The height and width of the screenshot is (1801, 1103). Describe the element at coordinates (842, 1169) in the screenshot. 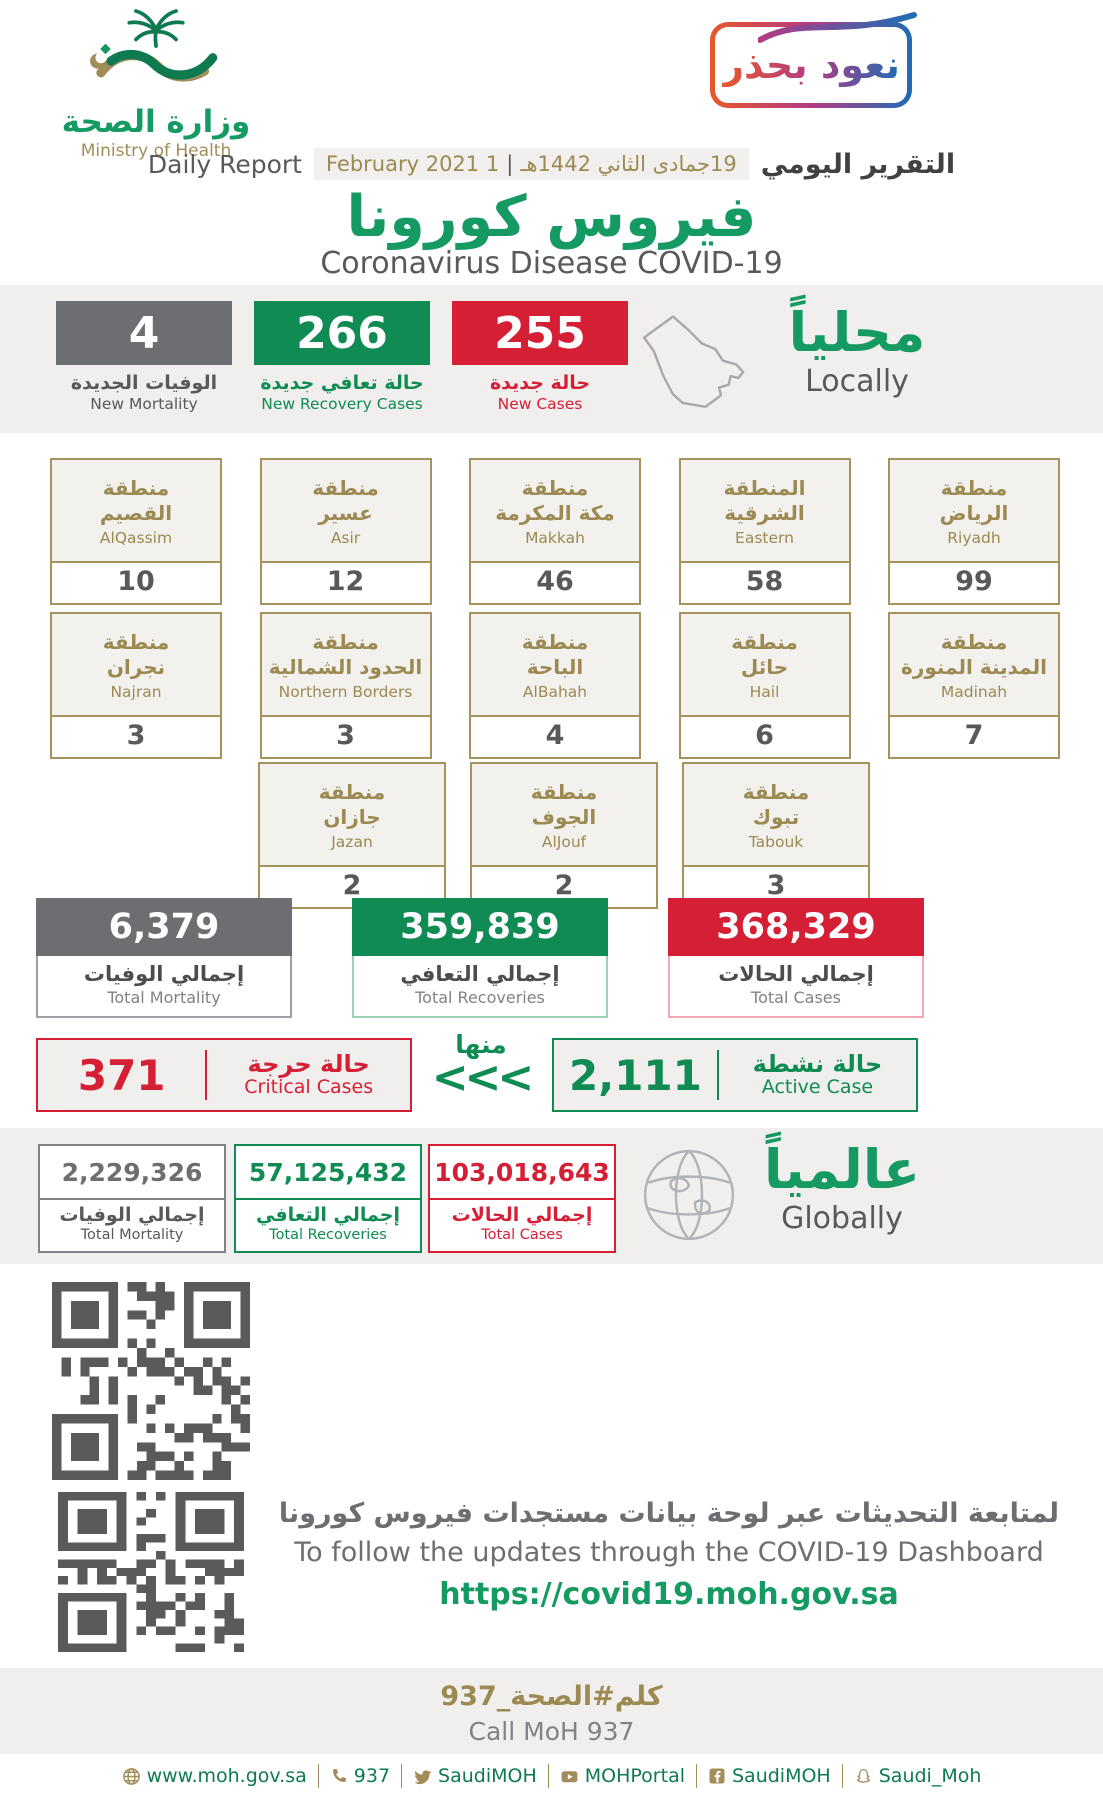

I see `globally-heading-ar: عالمياً` at that location.